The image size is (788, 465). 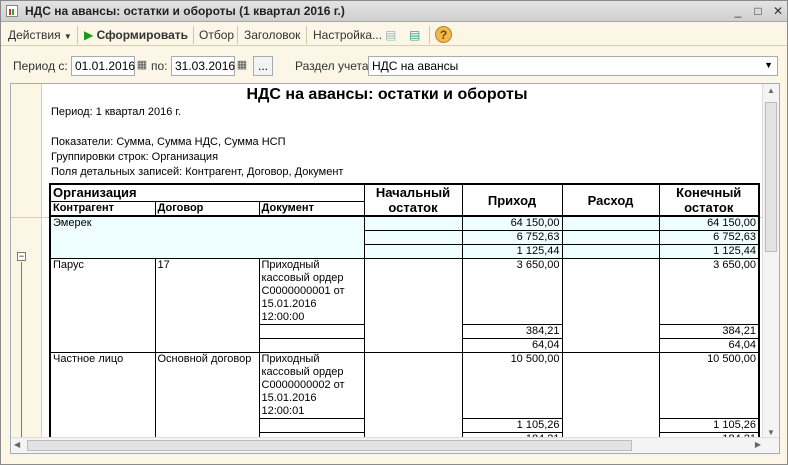 I want to click on report-grouping: Группировки строк: Организация, so click(x=135, y=157).